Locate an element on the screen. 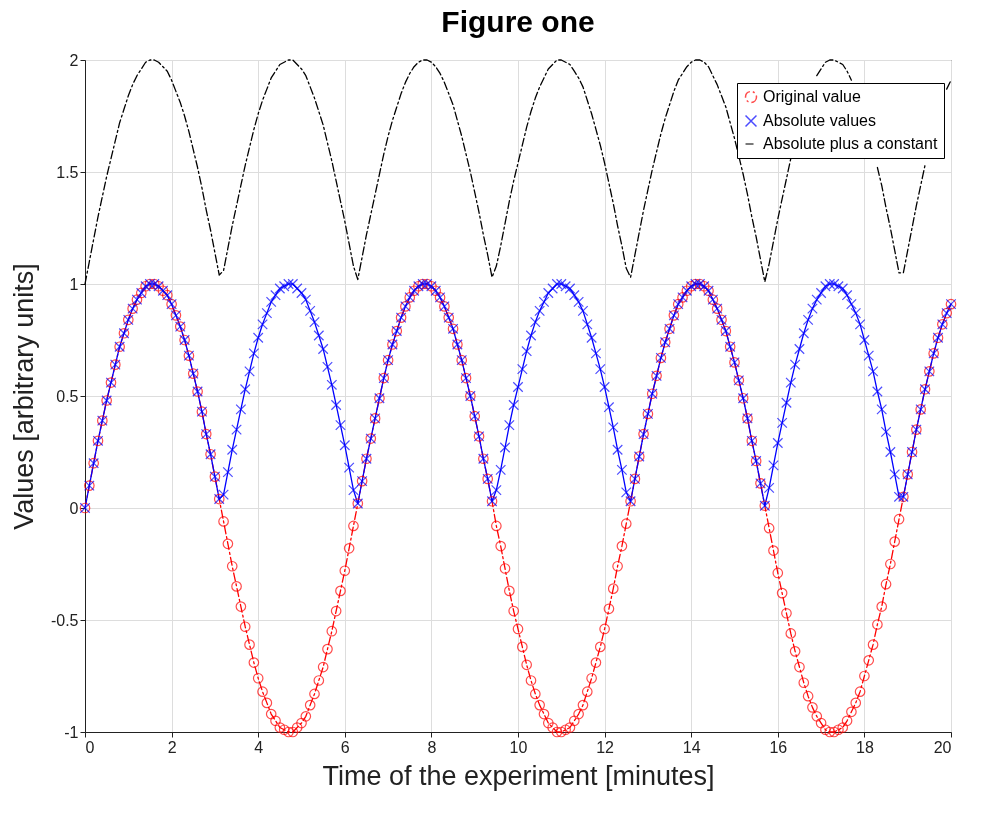  y-tick-label: -1 is located at coordinates (71, 732).